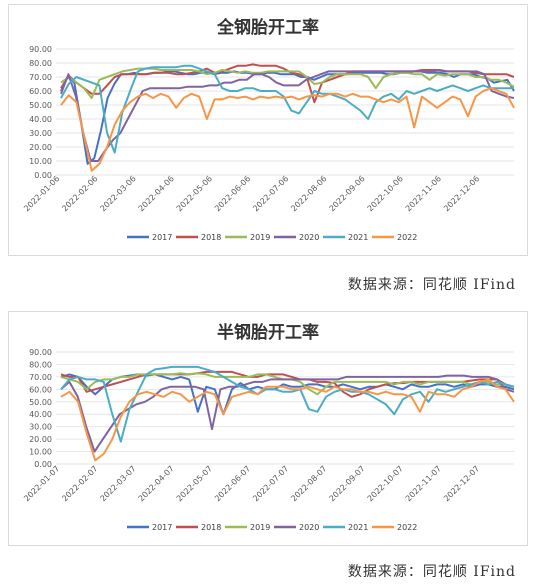 The image size is (540, 586). What do you see at coordinates (118, 193) in the screenshot?
I see `x-tick-label: 2022-03-06` at bounding box center [118, 193].